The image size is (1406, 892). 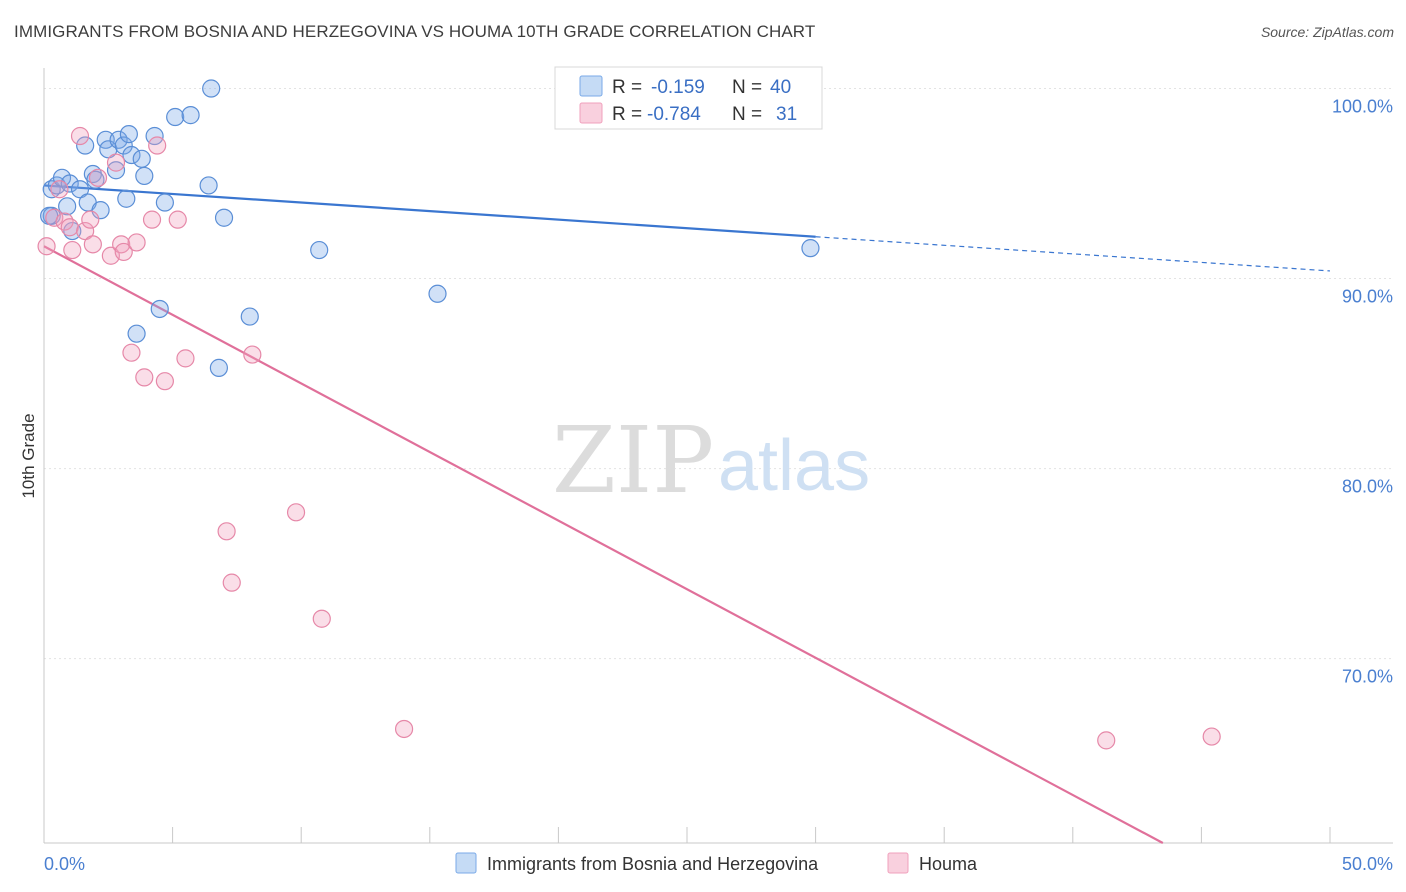 I want to click on legend-n-label-2: N =, so click(x=747, y=114).